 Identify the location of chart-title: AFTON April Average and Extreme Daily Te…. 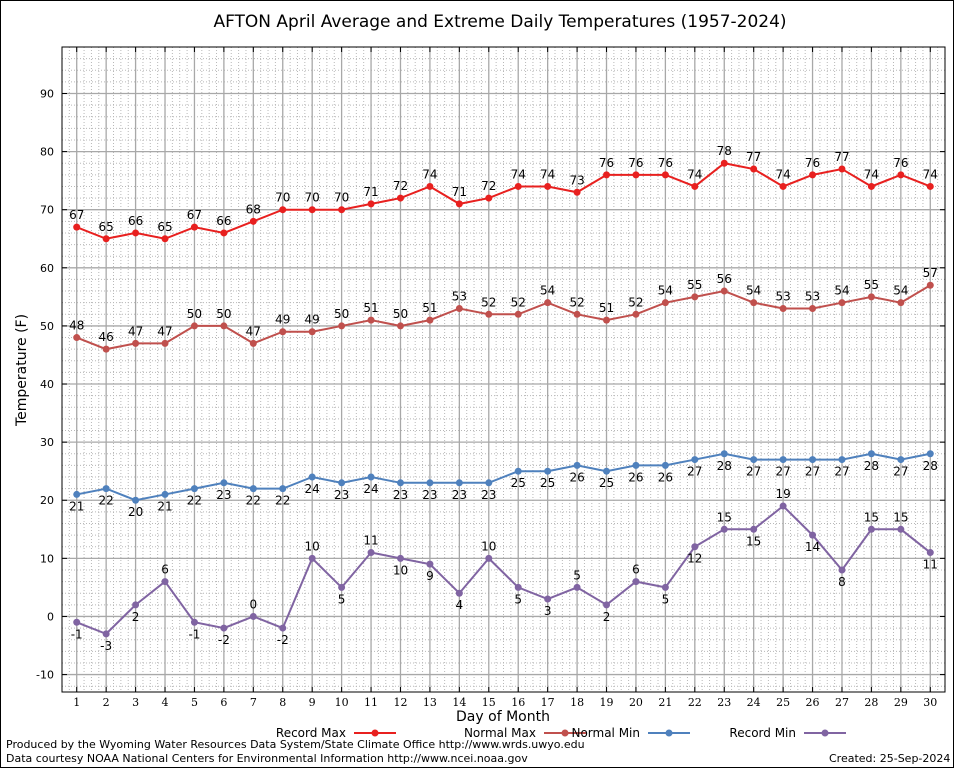
(499, 22).